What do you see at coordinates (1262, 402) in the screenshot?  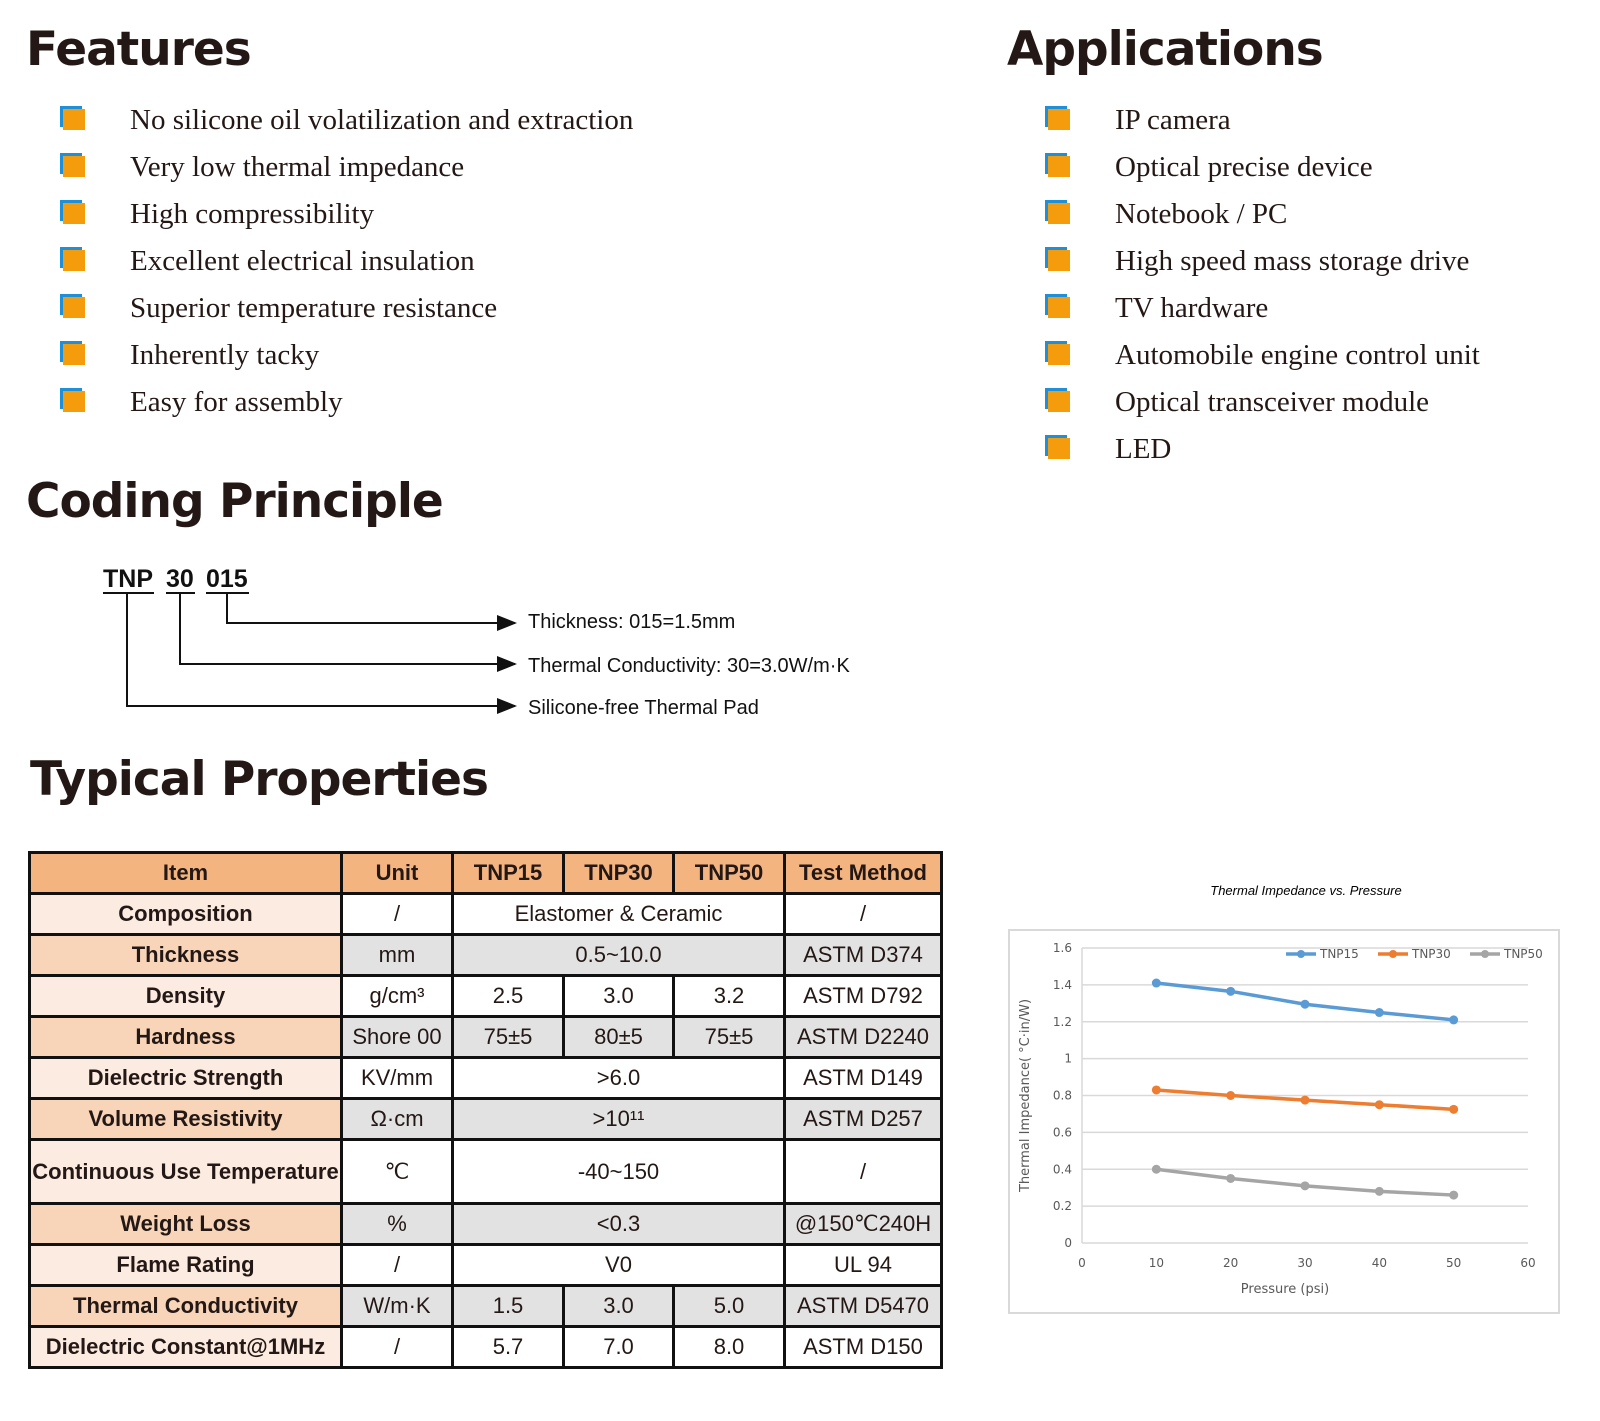 I see `applications-item: Optical transceiver module` at bounding box center [1262, 402].